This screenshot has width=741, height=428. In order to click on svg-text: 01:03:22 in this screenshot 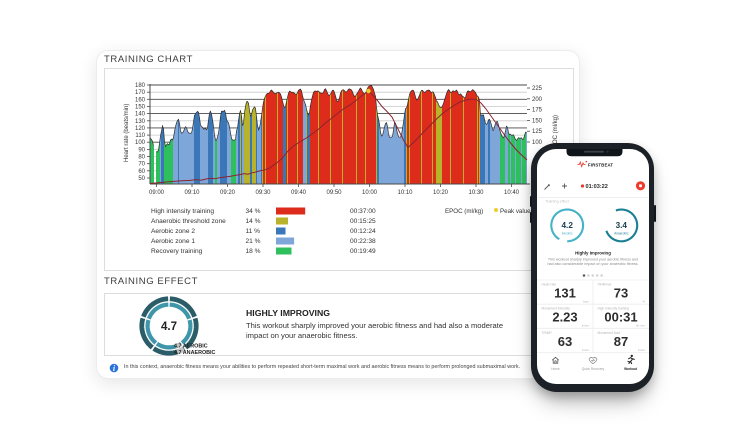, I will do `click(596, 187)`.